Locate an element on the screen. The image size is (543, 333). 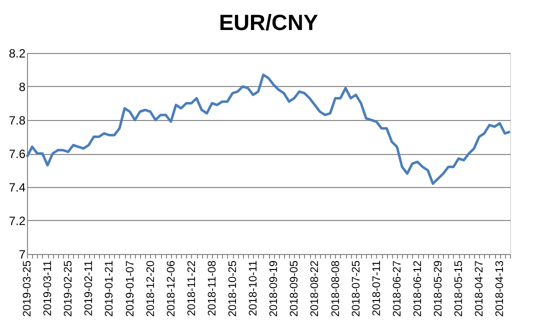
y-tick-label: 7 is located at coordinates (22, 255).